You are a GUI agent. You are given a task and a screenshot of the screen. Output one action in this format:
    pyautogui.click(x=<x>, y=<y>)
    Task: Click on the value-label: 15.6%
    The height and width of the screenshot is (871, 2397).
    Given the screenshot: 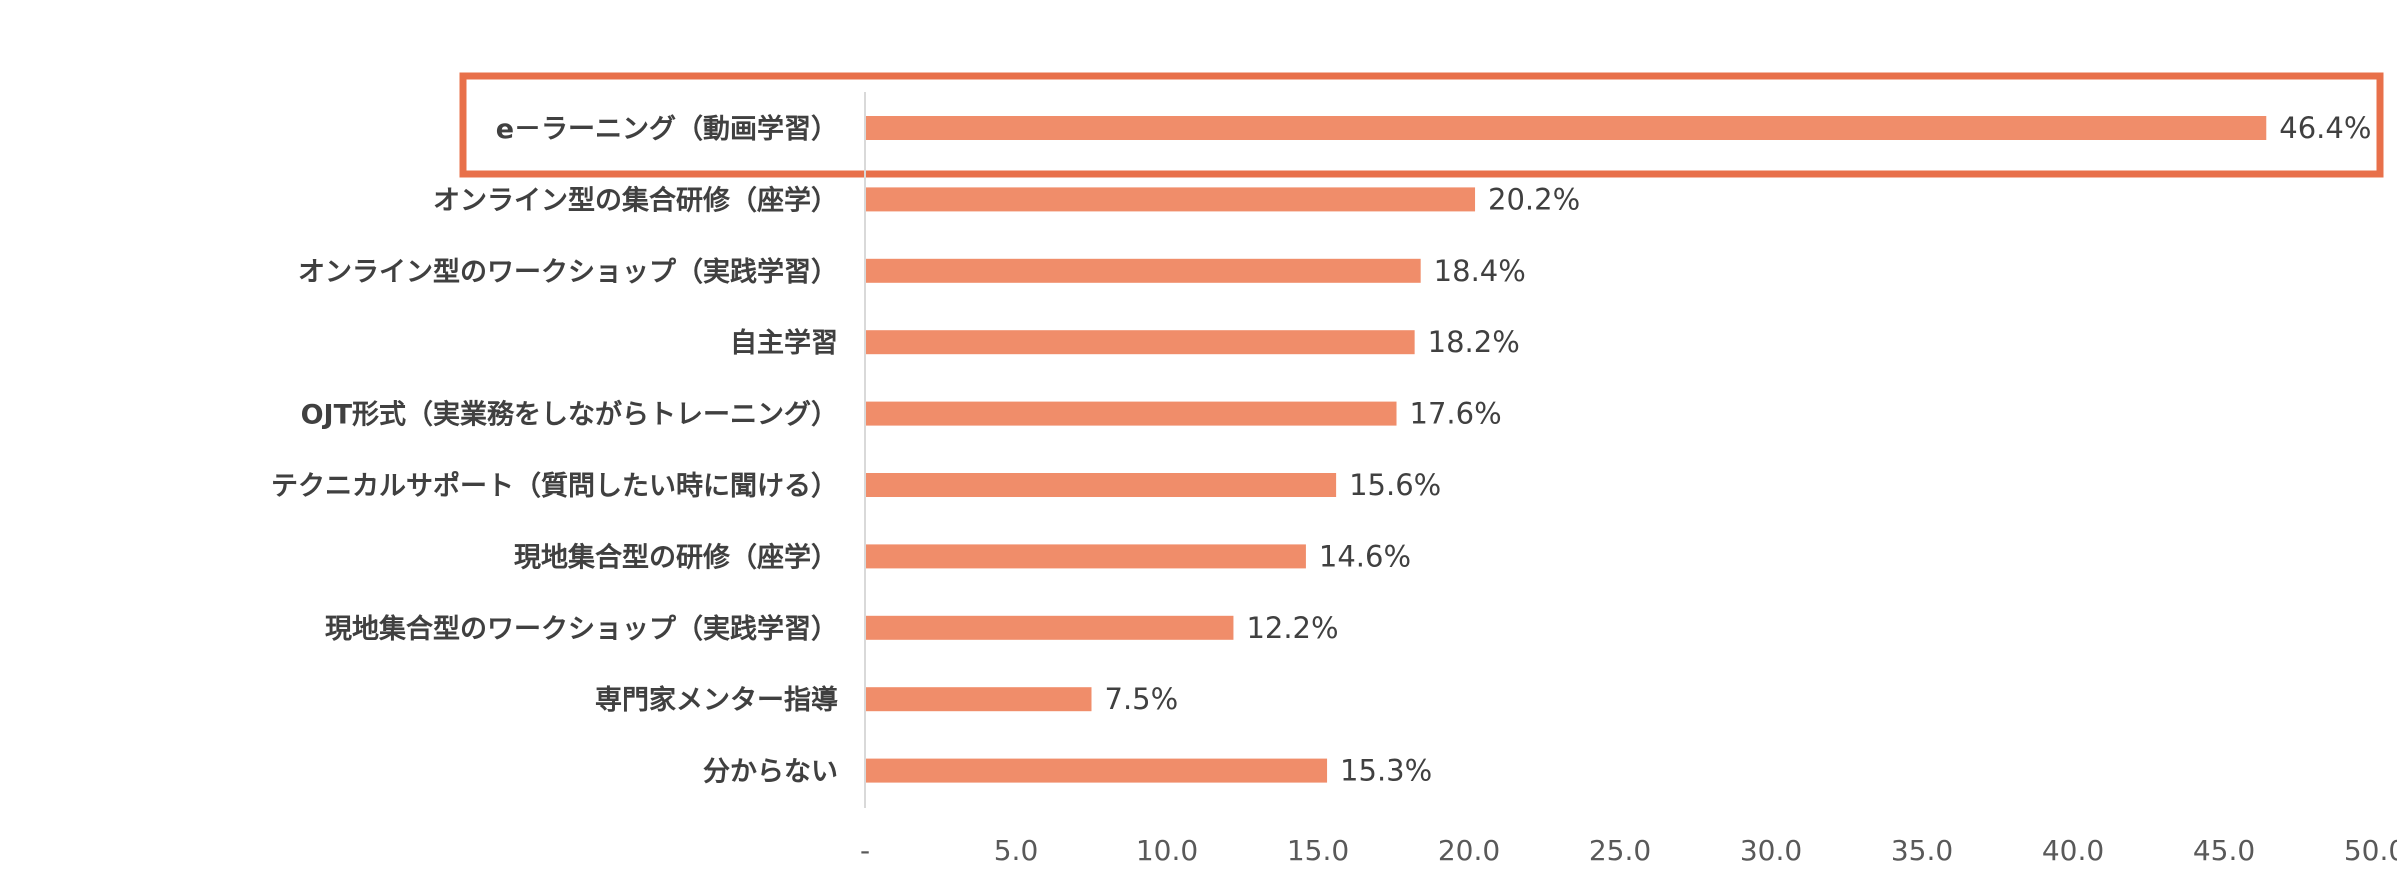 What is the action you would take?
    pyautogui.click(x=1395, y=485)
    